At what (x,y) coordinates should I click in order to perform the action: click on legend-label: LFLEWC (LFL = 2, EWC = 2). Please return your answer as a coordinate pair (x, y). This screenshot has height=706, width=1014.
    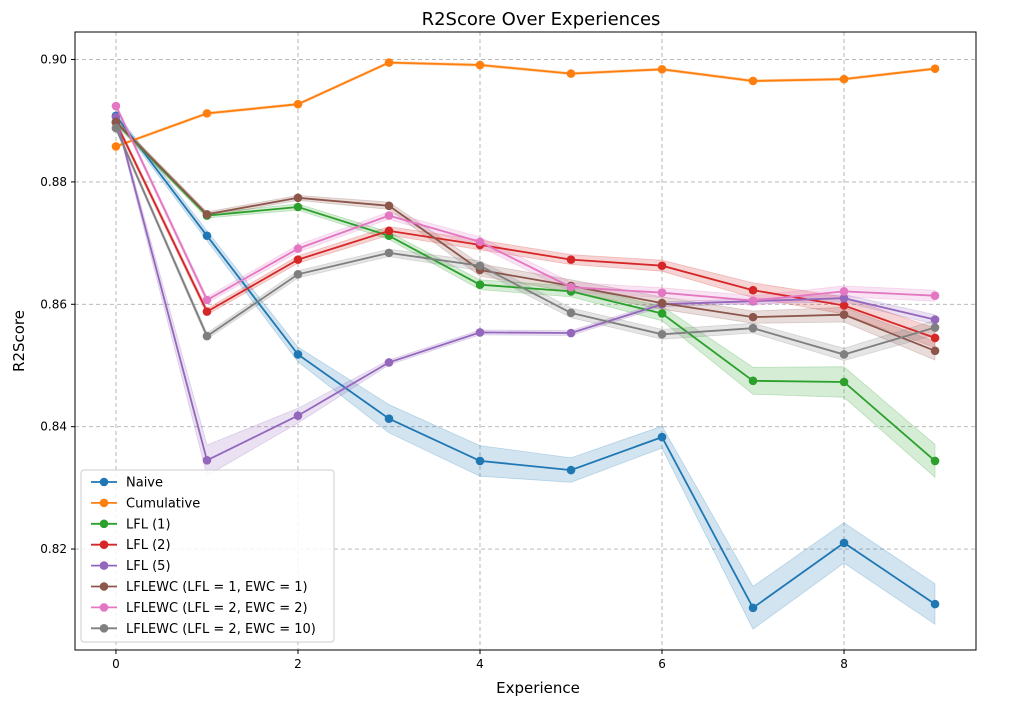
    Looking at the image, I should click on (217, 608).